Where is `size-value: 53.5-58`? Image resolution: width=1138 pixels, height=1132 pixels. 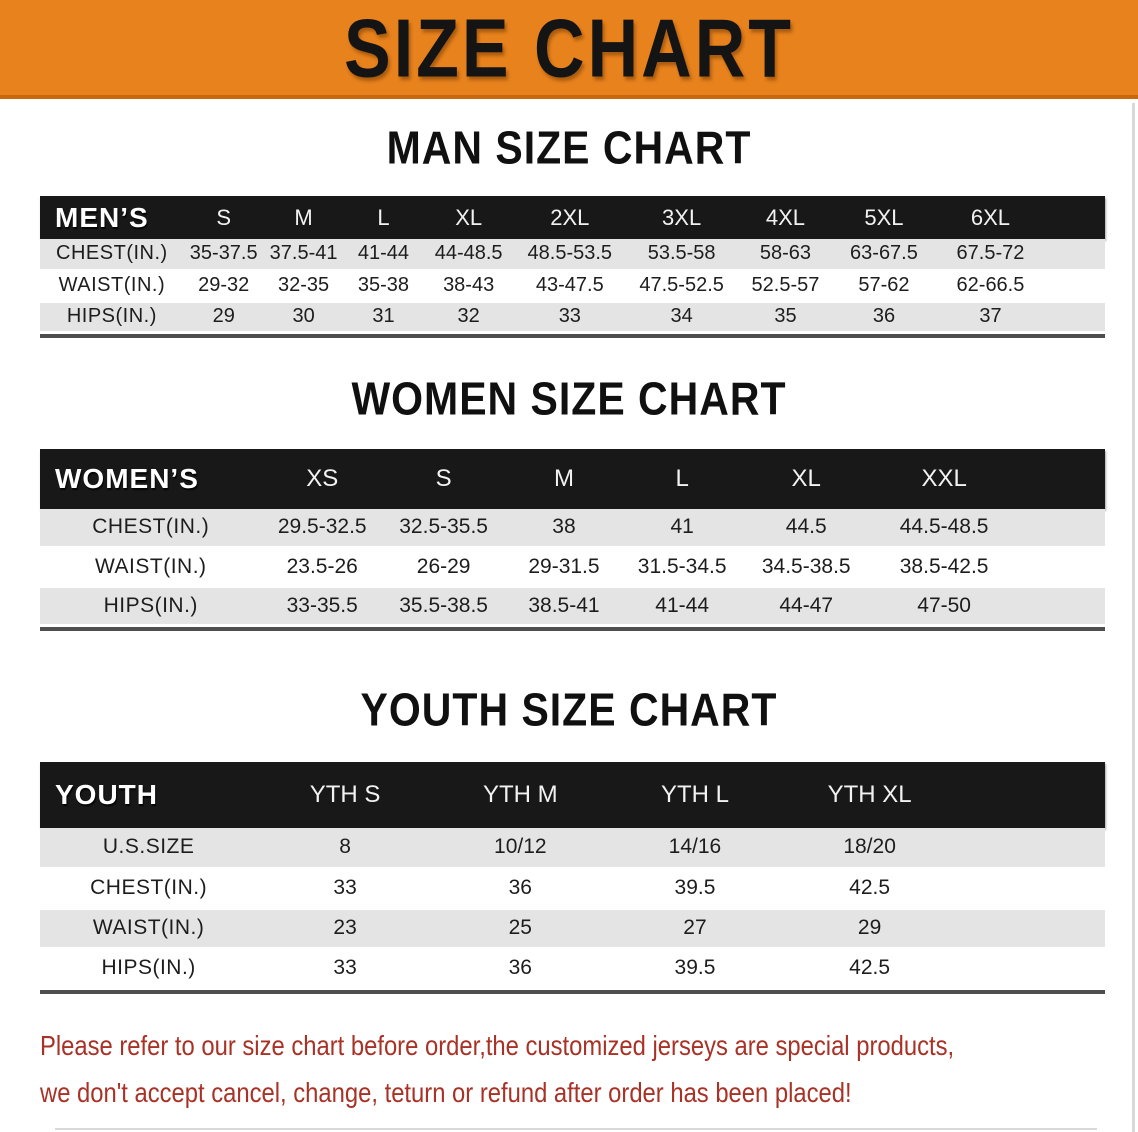
size-value: 53.5-58 is located at coordinates (681, 253).